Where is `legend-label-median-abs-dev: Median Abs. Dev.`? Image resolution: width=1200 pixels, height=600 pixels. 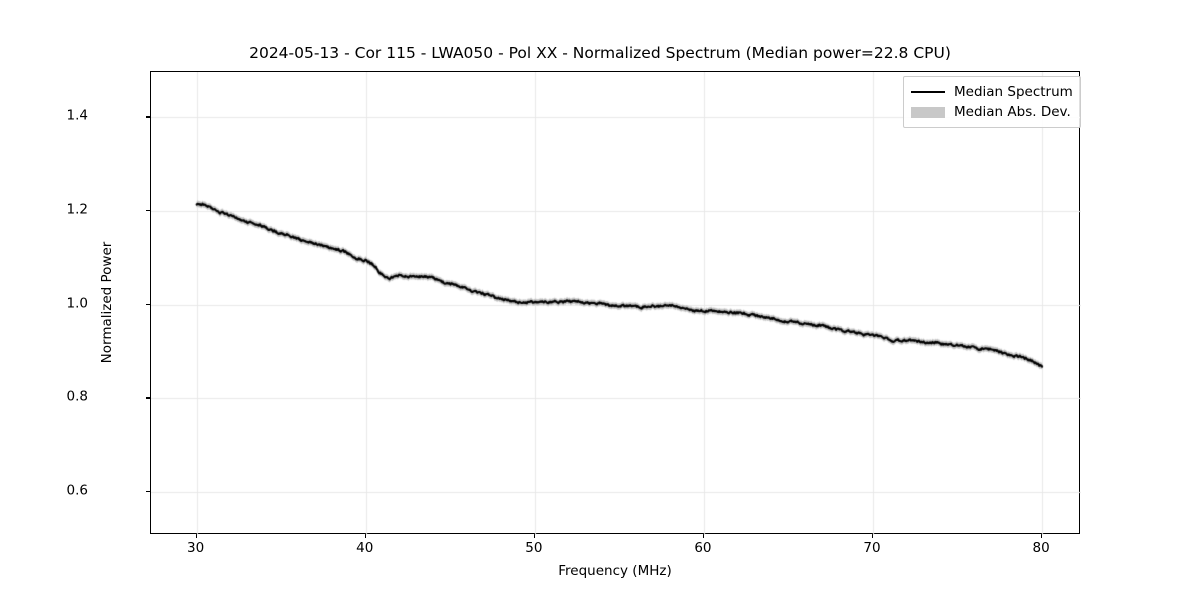
legend-label-median-abs-dev: Median Abs. Dev. is located at coordinates (1012, 112).